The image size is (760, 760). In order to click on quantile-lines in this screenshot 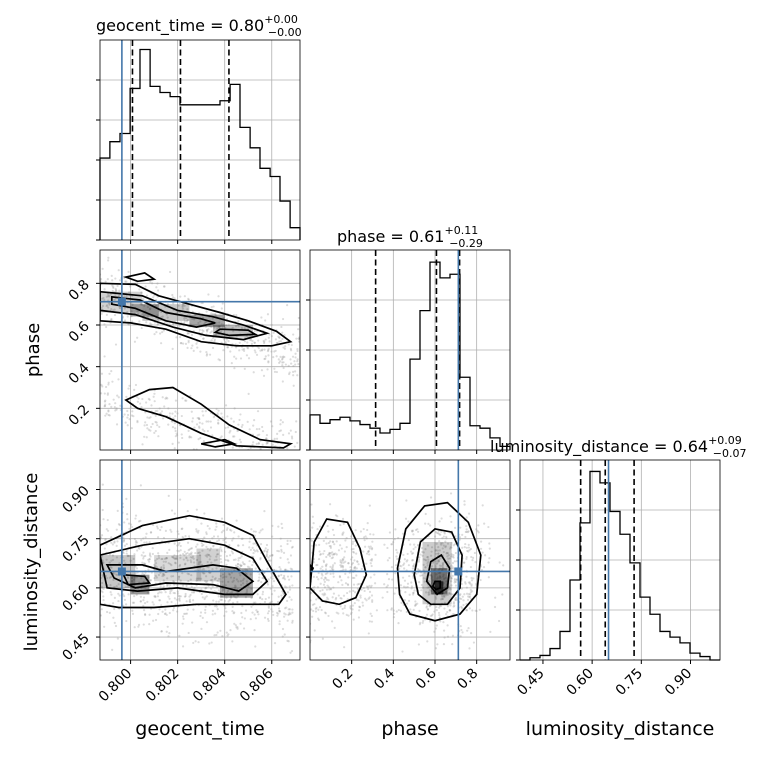, I will do `click(180, 140)`.